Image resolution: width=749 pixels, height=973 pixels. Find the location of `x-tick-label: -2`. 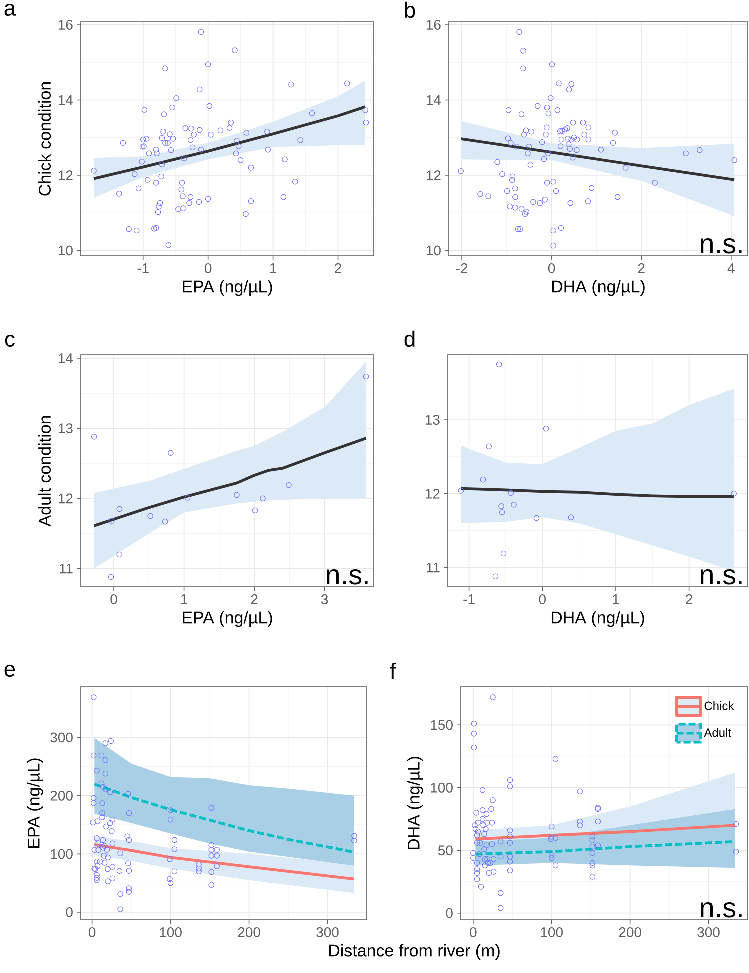

x-tick-label: -2 is located at coordinates (462, 269).